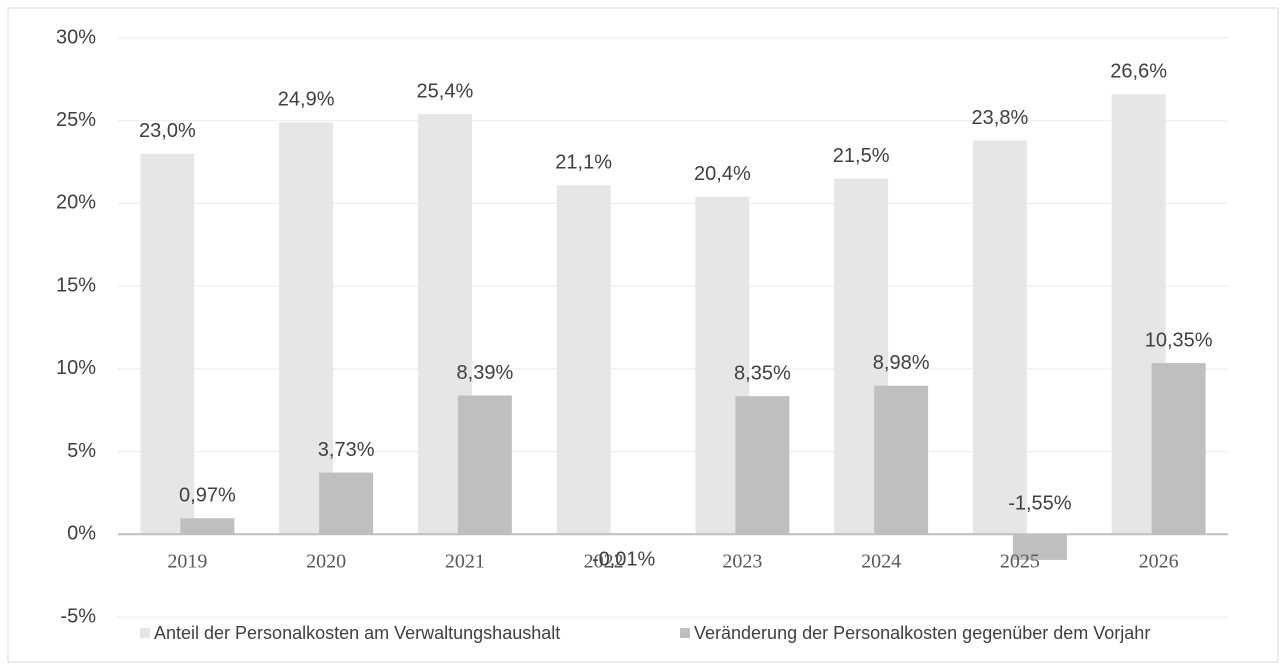 Image resolution: width=1288 pixels, height=672 pixels. I want to click on data-label: -0,01%, so click(624, 560).